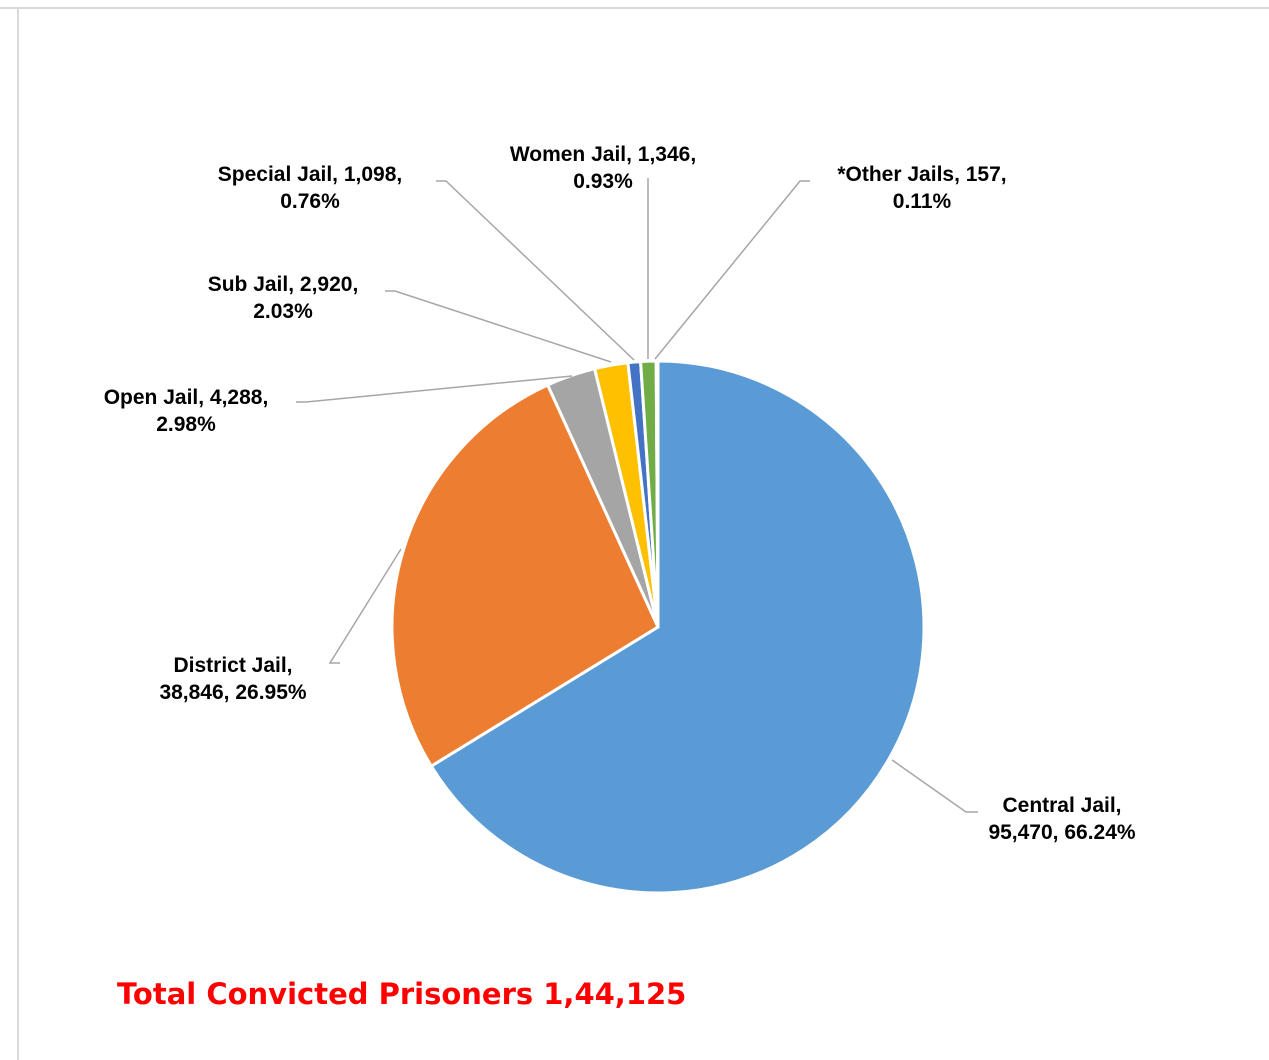 This screenshot has width=1269, height=1060. I want to click on leader-line-central-jail, so click(934, 786).